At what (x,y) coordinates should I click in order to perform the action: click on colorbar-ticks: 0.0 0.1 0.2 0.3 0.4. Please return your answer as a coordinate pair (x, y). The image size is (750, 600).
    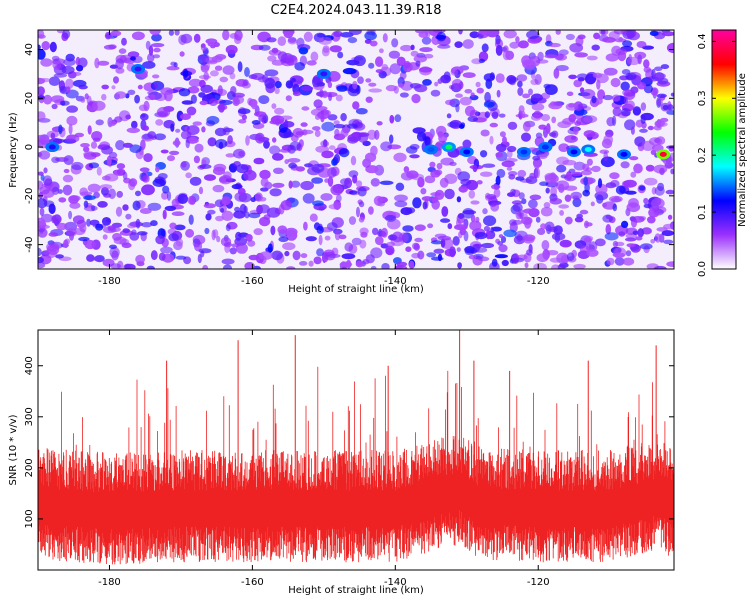
    Looking at the image, I should click on (717, 153).